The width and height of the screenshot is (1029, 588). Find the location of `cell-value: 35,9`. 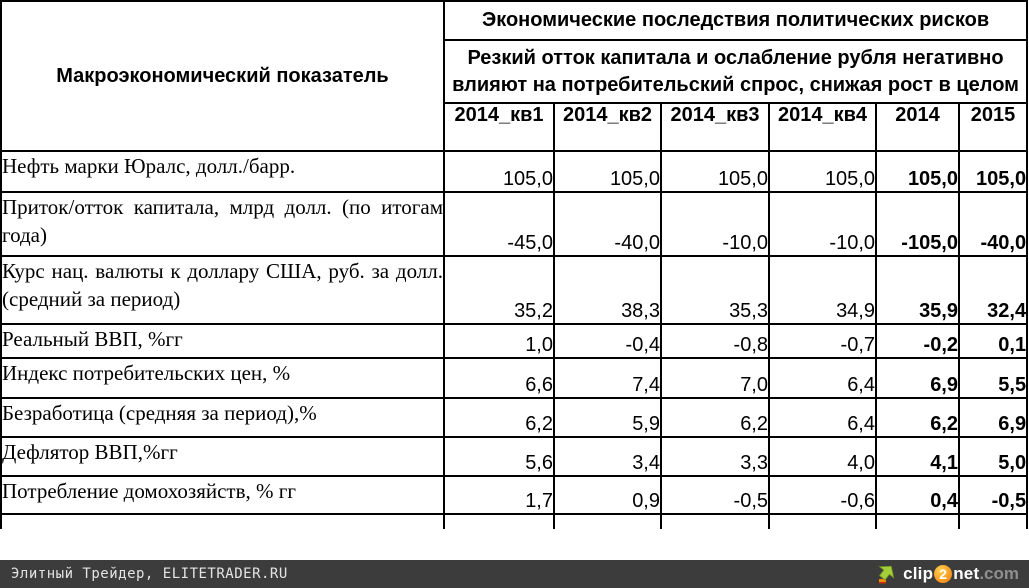

cell-value: 35,9 is located at coordinates (917, 290).